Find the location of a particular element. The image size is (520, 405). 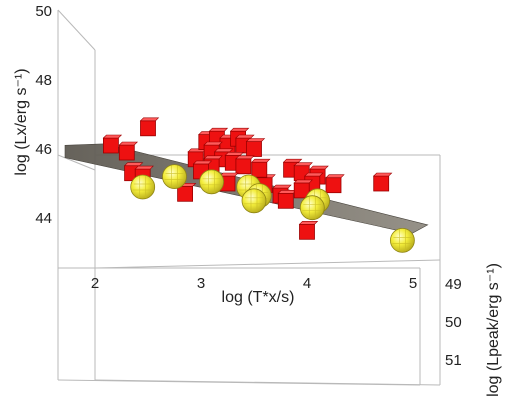

y-tick-label: 50 is located at coordinates (43, 11).